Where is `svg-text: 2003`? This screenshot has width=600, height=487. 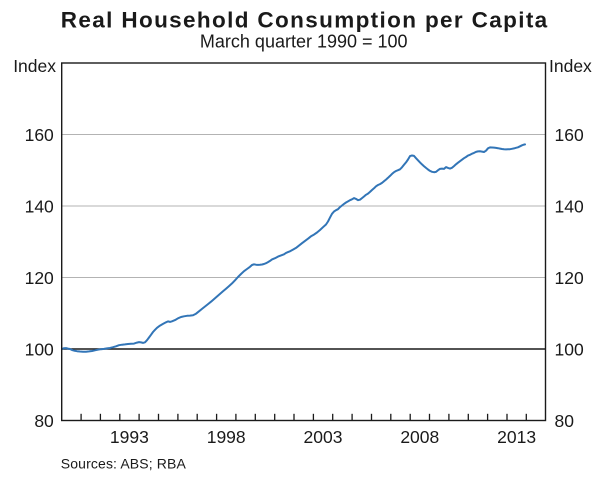 svg-text: 2003 is located at coordinates (323, 437).